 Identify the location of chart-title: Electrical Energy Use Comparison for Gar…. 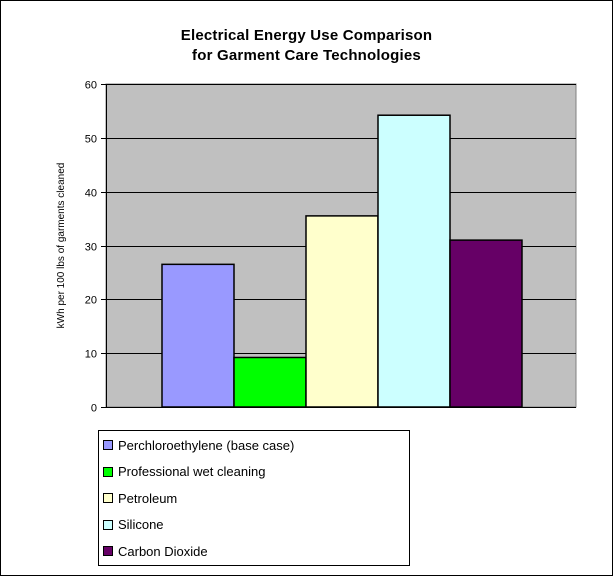
(306, 46).